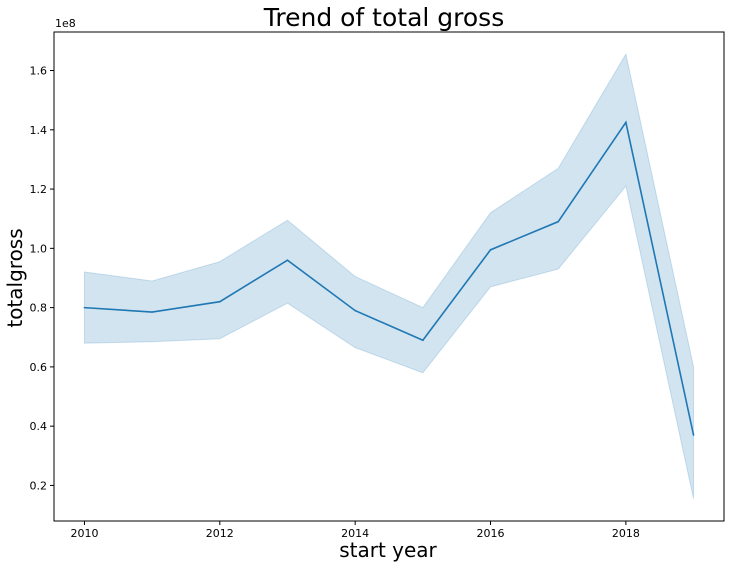  Describe the element at coordinates (626, 533) in the screenshot. I see `x-tick-label: 2018` at that location.